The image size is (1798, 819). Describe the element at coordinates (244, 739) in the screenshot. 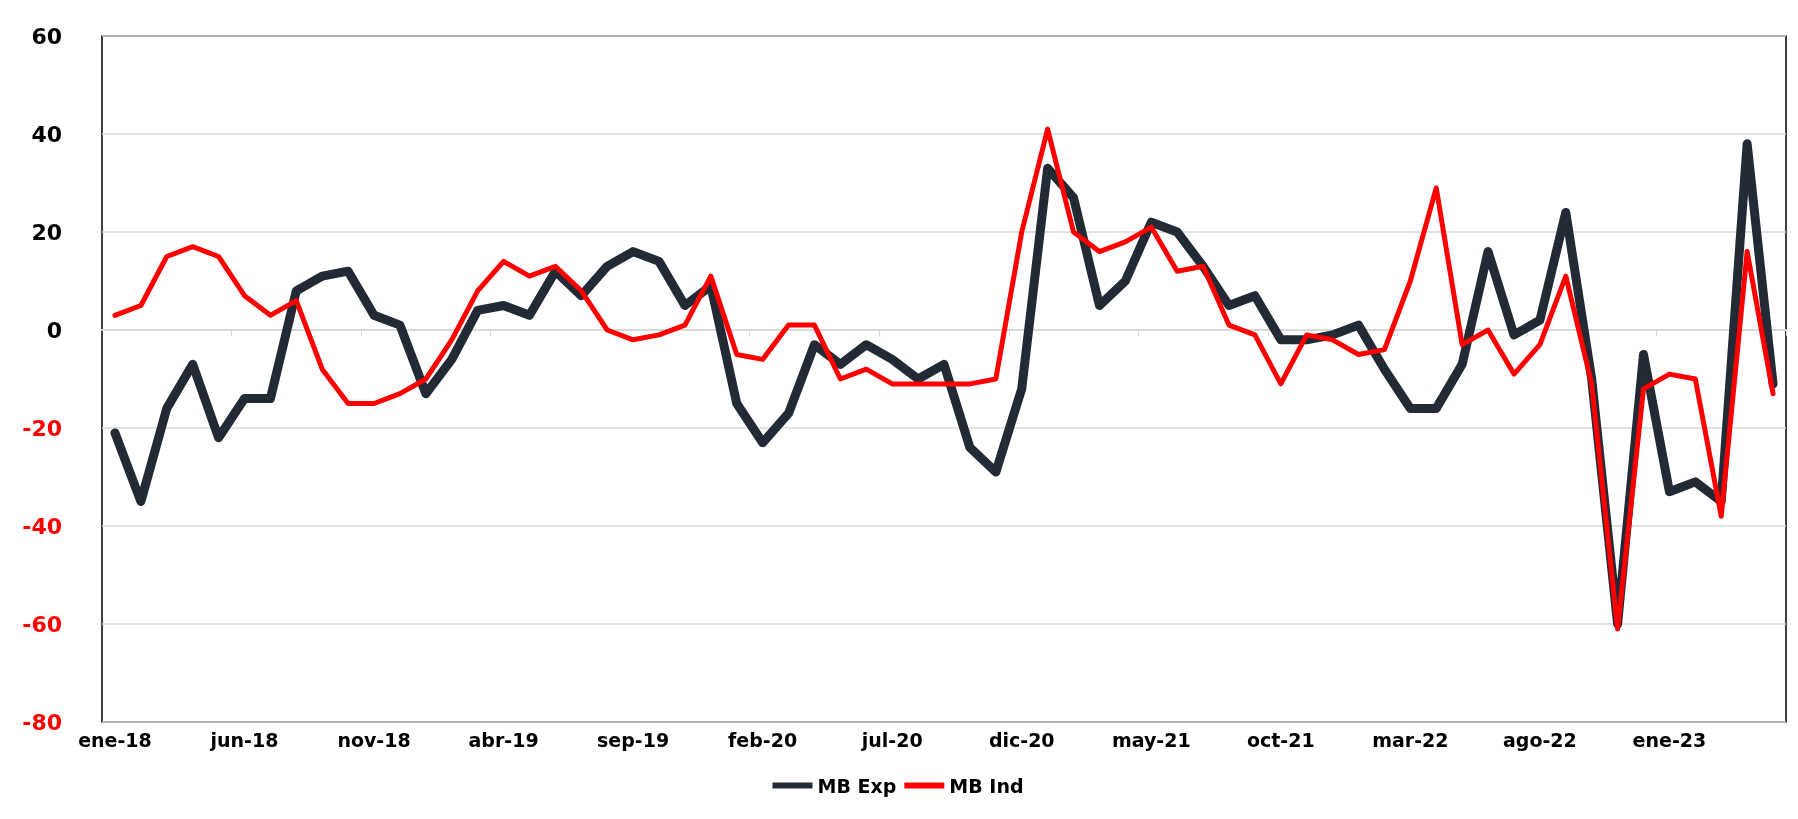

I see `x-tick-label: jun-18` at that location.